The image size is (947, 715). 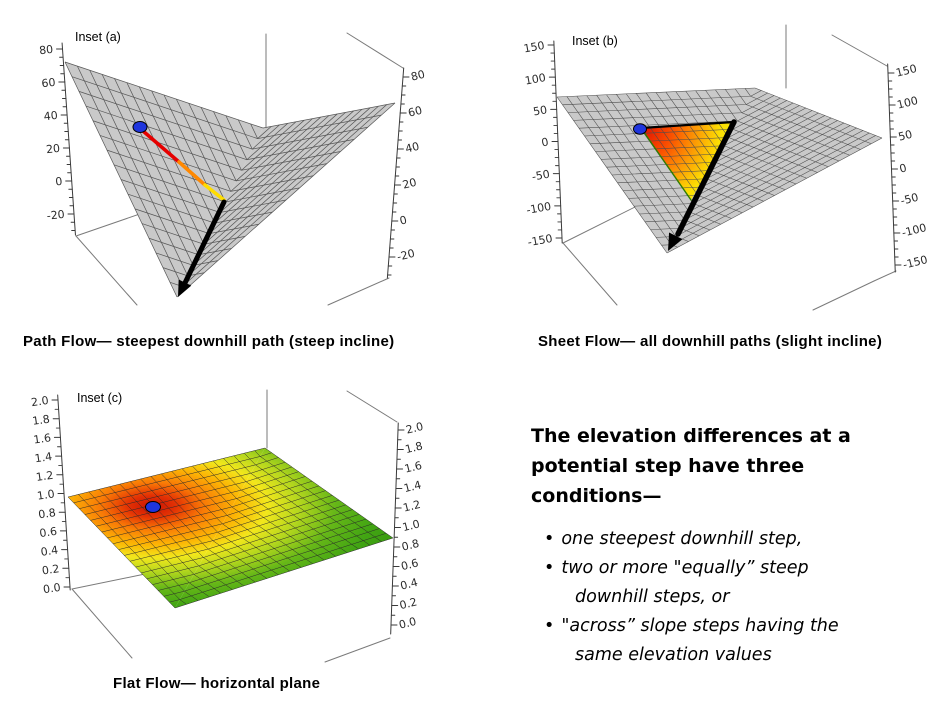 What do you see at coordinates (682, 539) in the screenshot?
I see `bullet-text: one steepest downhill step,` at bounding box center [682, 539].